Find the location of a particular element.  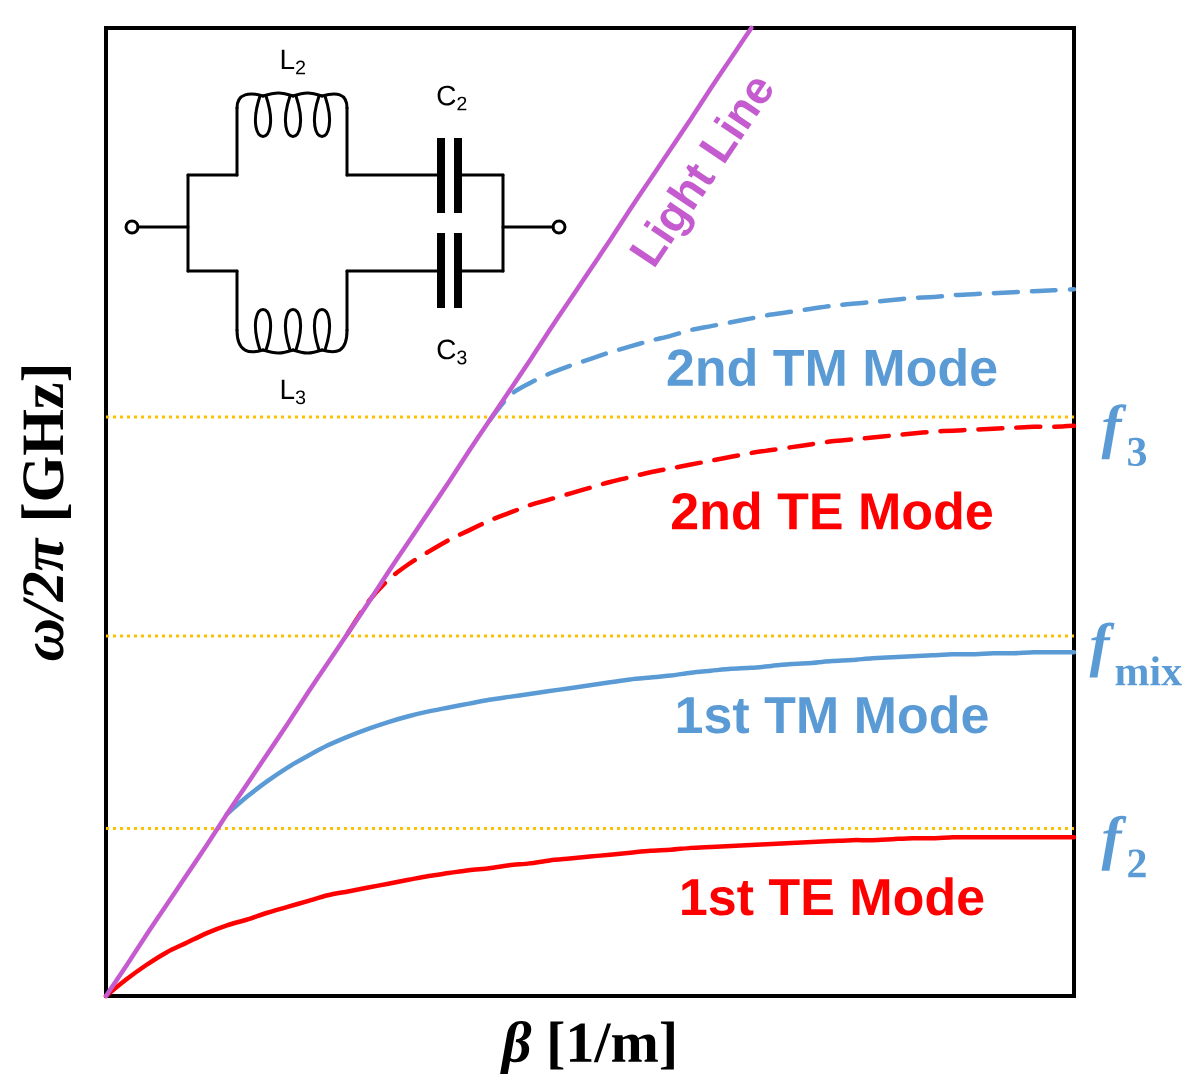

annotation: C$_{3}$ is located at coordinates (452, 352).